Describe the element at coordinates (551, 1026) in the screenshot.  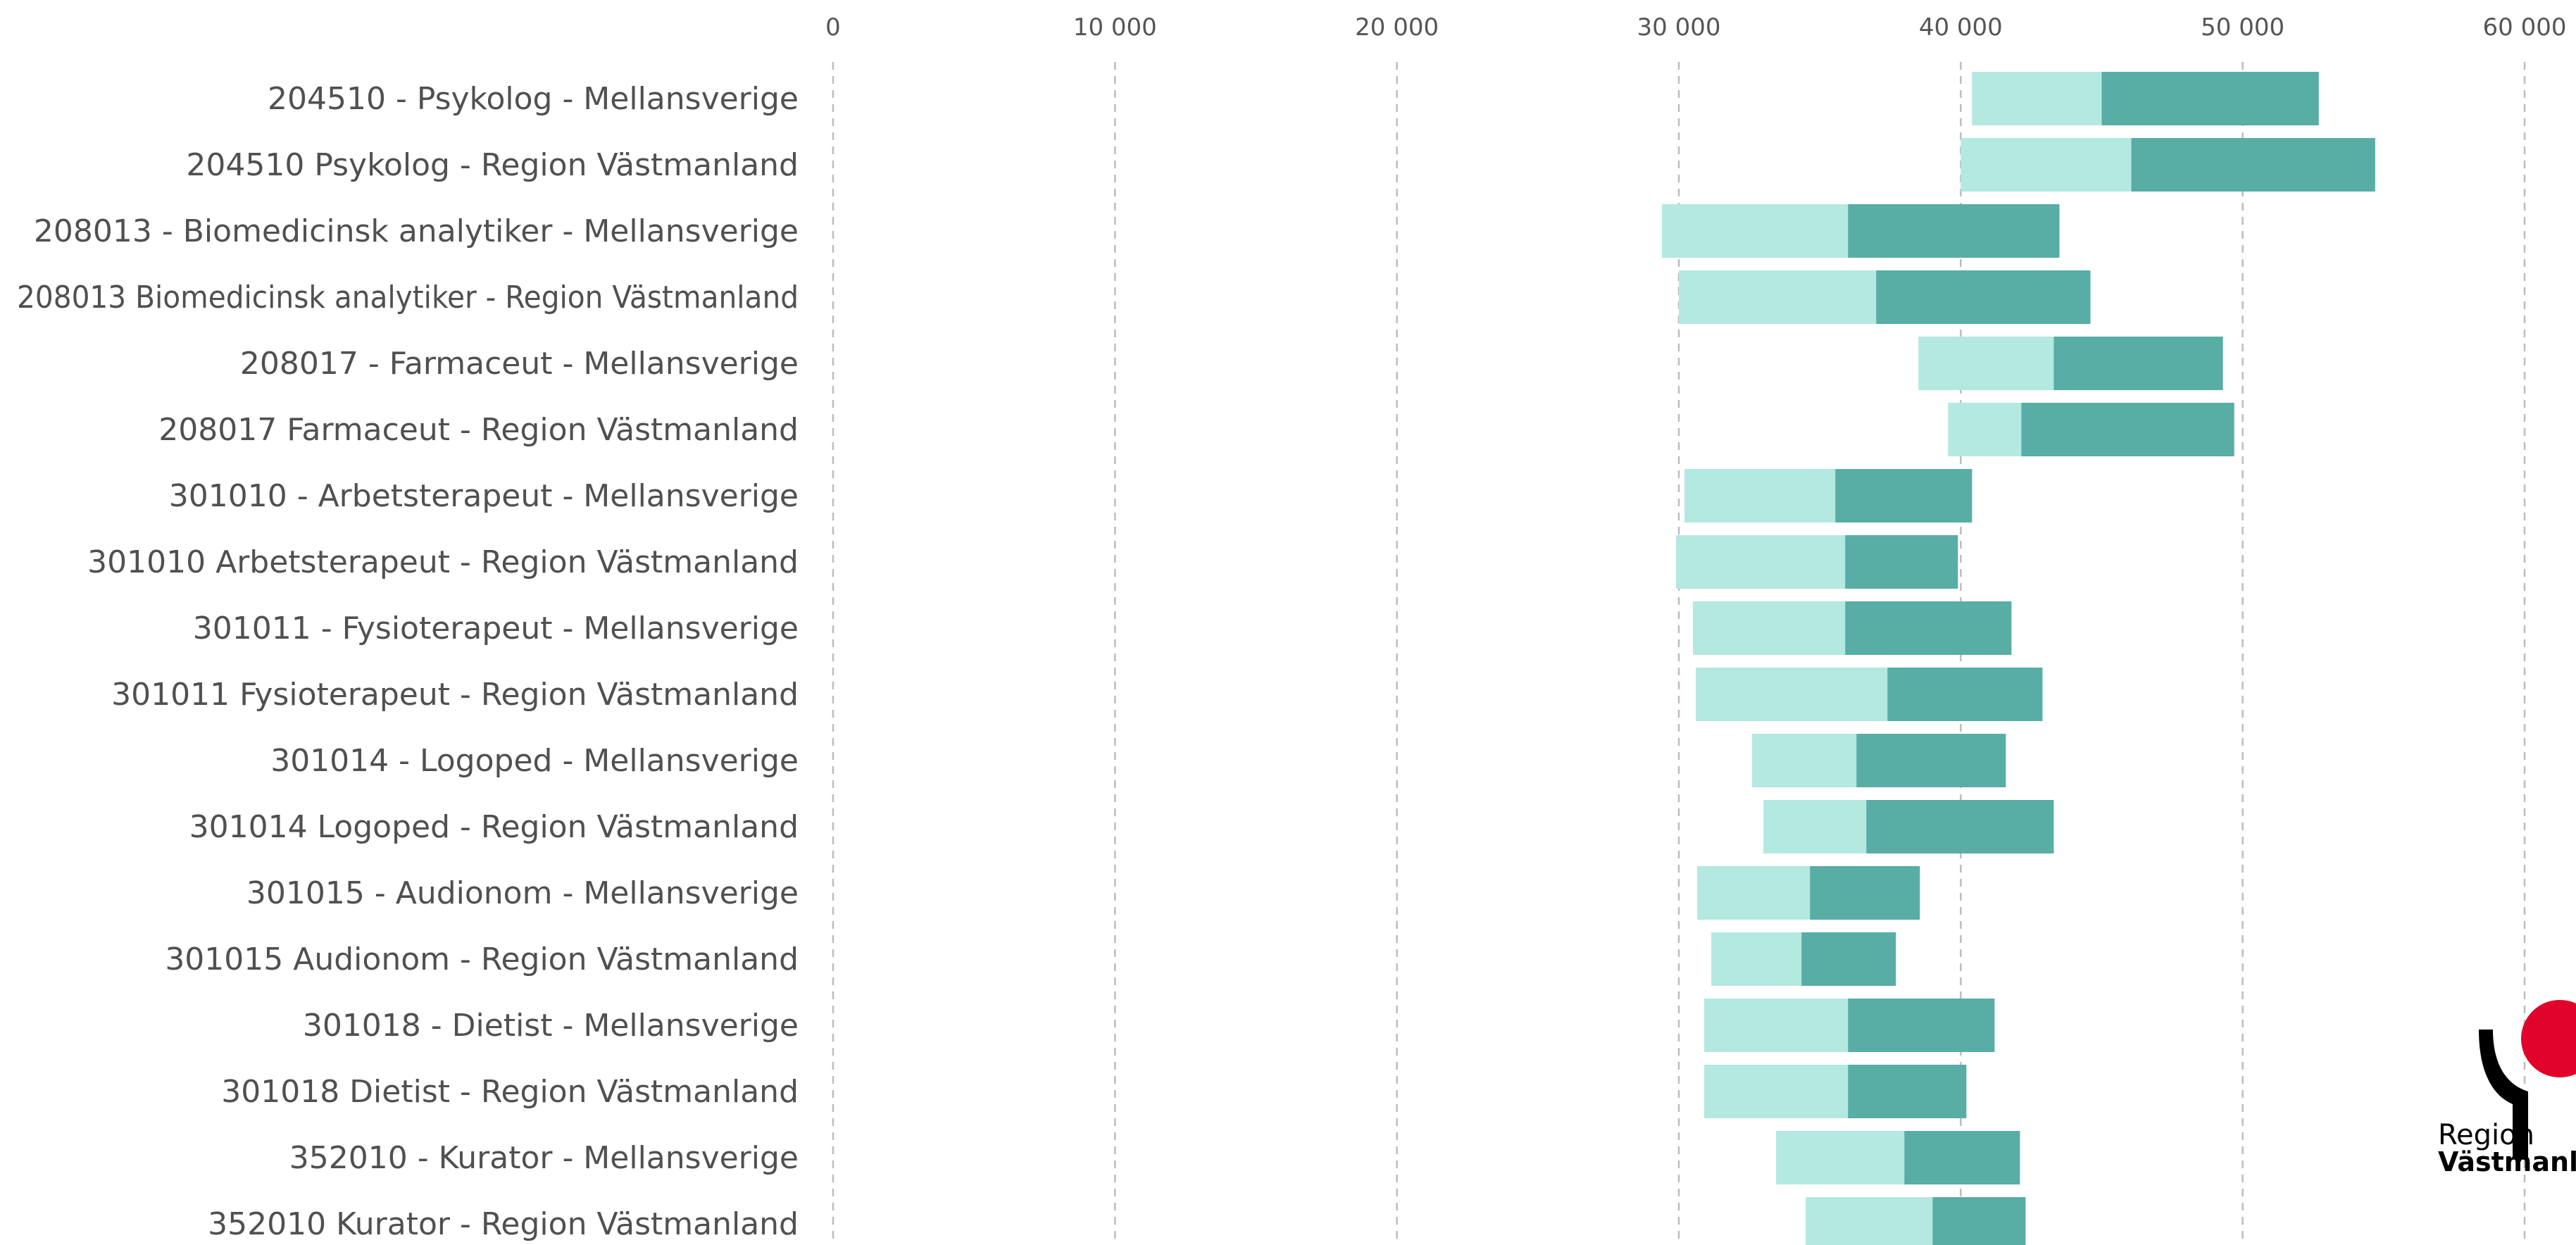
I see `category-label: 301018 - Dietist - Mellansverige` at that location.